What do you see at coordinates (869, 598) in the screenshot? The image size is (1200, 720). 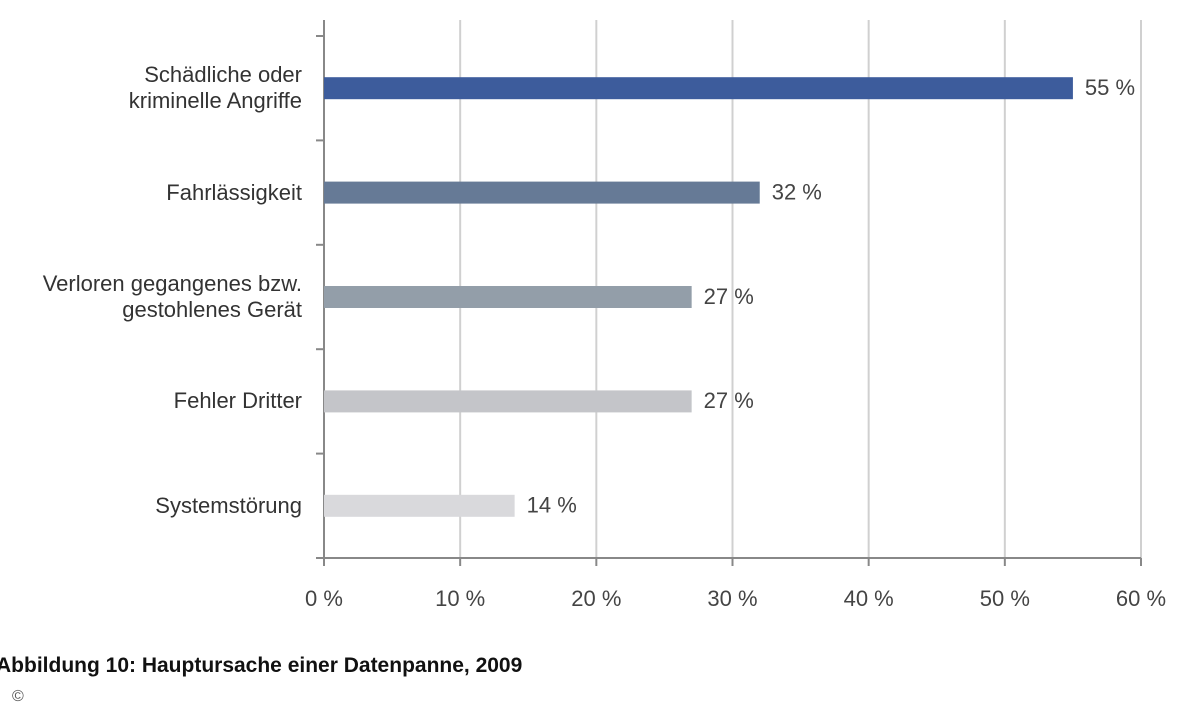 I see `x-tick-label: 40 %` at bounding box center [869, 598].